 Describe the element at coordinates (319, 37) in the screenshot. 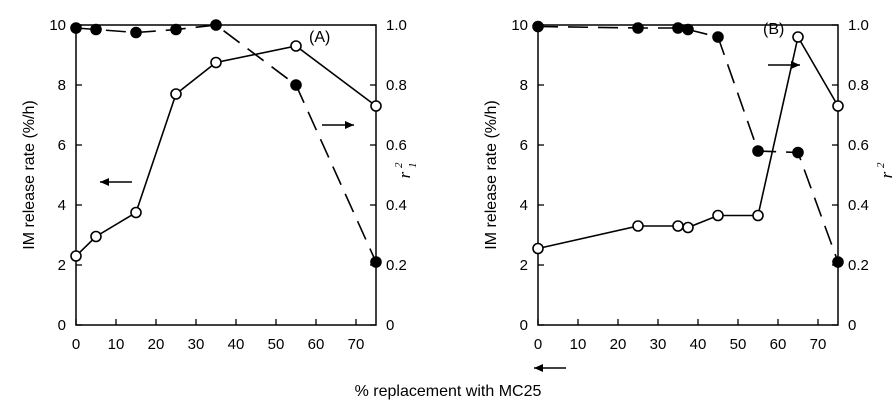

I see `panel-label: (A)` at that location.